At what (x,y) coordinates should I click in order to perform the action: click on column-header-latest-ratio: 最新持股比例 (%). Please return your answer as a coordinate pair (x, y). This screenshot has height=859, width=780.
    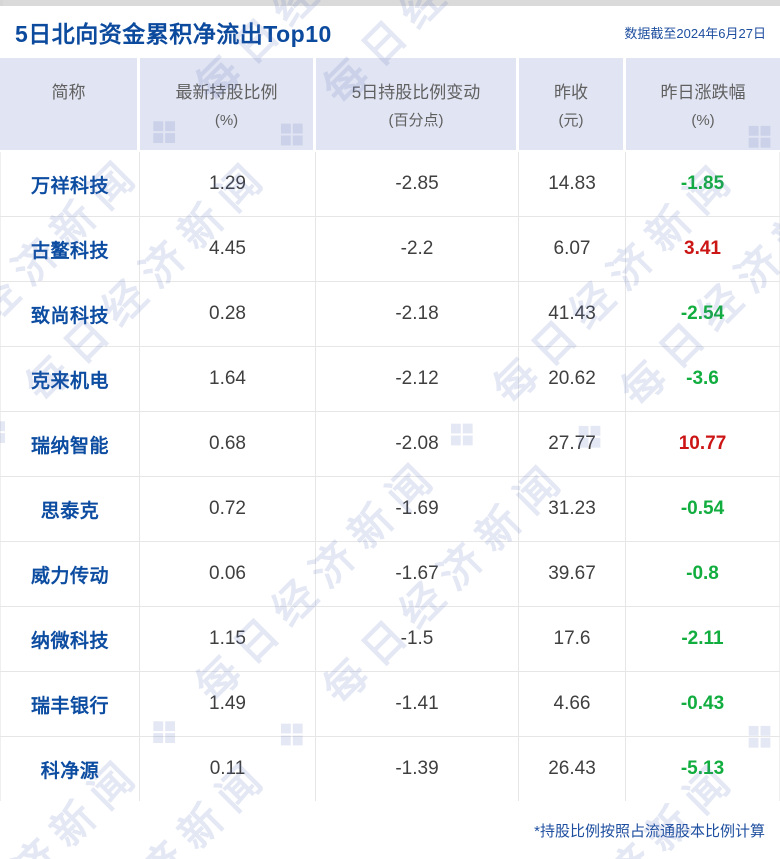
    Looking at the image, I should click on (228, 104).